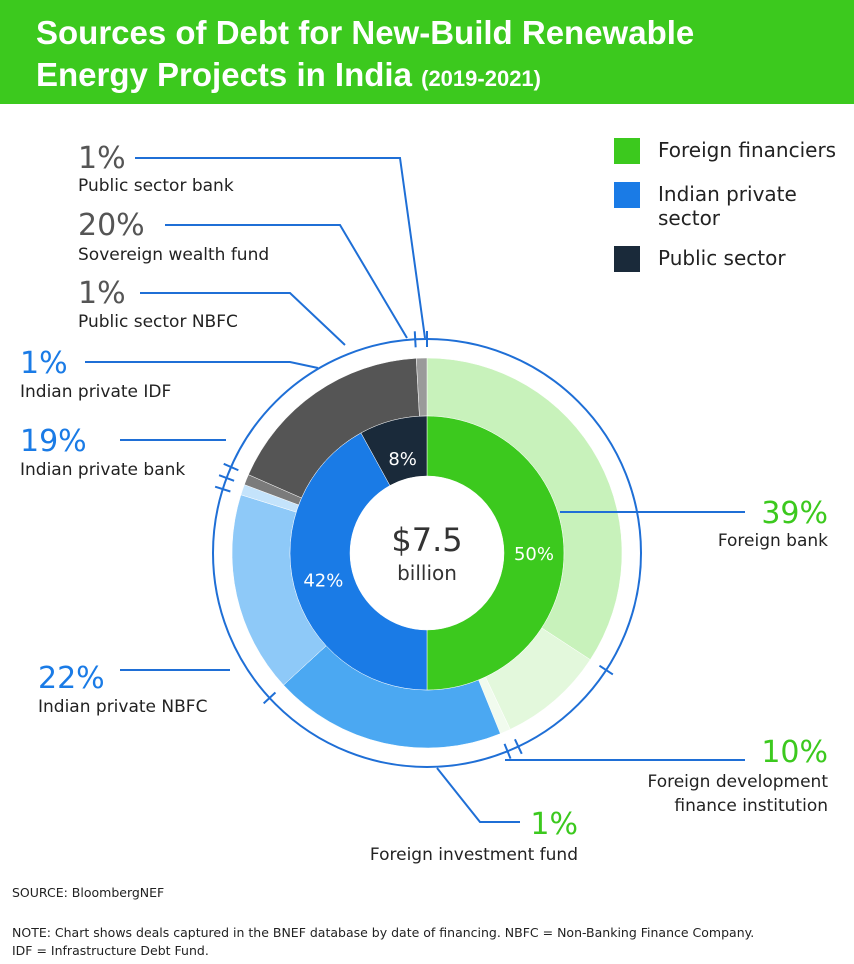 Image resolution: width=854 pixels, height=964 pixels. What do you see at coordinates (158, 322) in the screenshot?
I see `callout-name-6: Public sector NBFC` at bounding box center [158, 322].